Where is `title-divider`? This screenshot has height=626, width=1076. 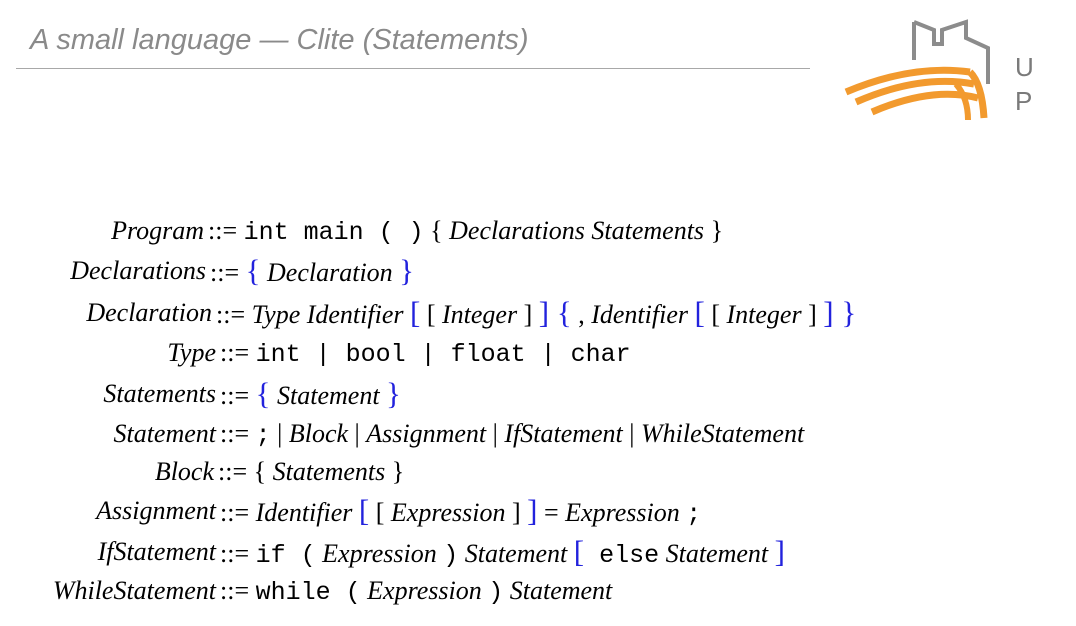
title-divider is located at coordinates (413, 68).